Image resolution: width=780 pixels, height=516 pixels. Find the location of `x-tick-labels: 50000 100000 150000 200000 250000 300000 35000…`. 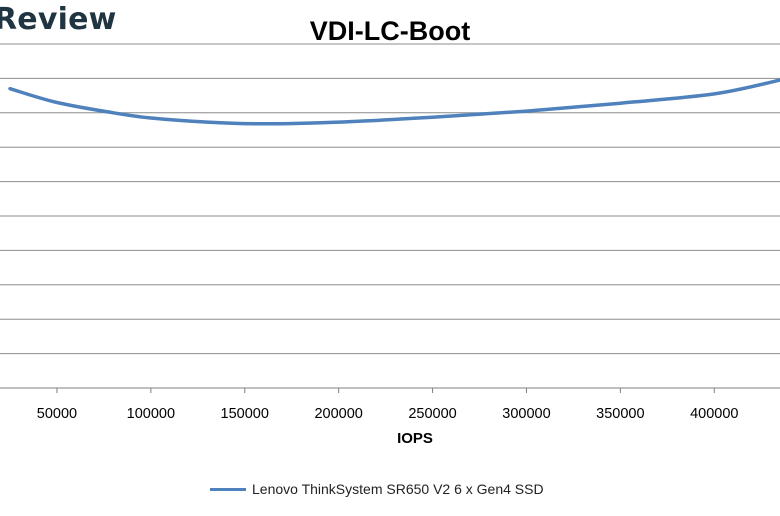

x-tick-labels: 50000 100000 150000 200000 250000 300000 35000… is located at coordinates (388, 414).